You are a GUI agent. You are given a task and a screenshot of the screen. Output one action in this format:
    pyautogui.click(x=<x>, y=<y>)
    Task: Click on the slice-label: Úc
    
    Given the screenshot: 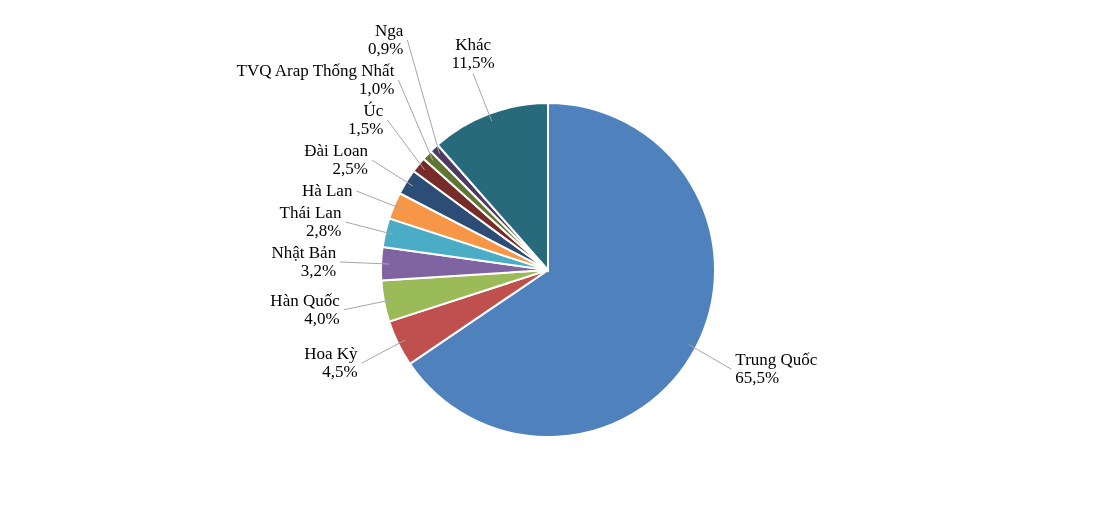 What is the action you would take?
    pyautogui.click(x=373, y=110)
    